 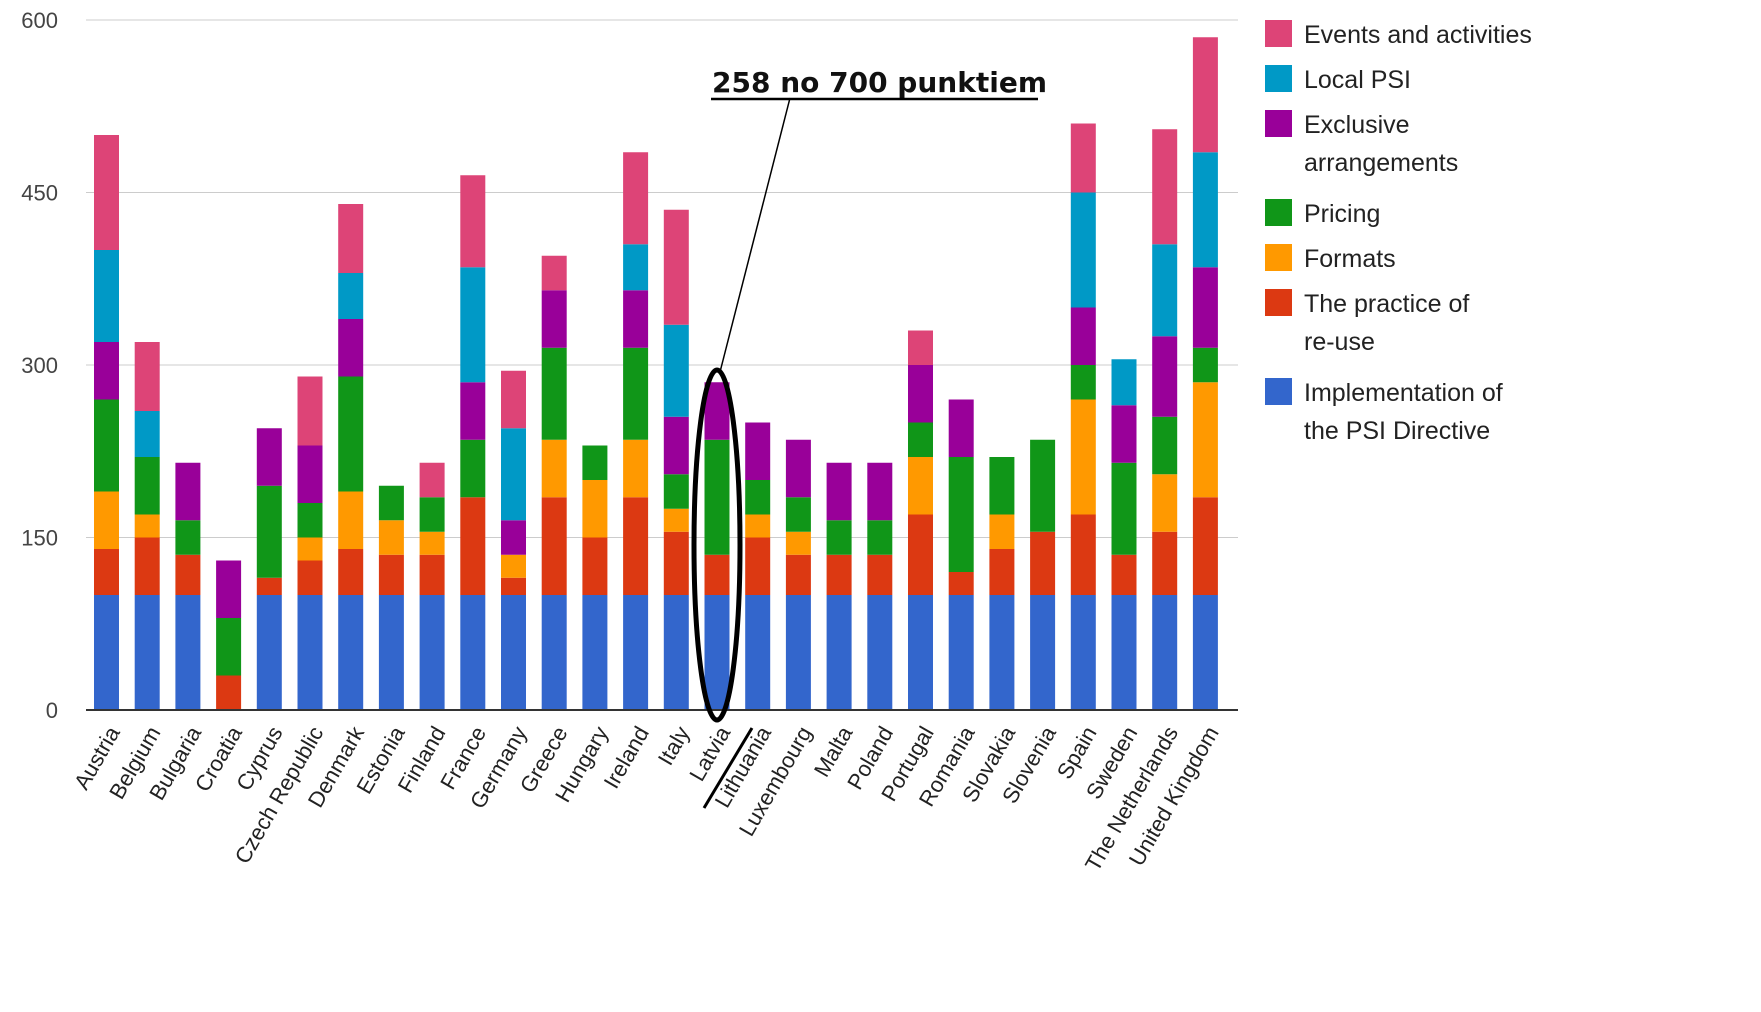 What do you see at coordinates (1357, 125) in the screenshot?
I see `legend-label: Exclusive` at bounding box center [1357, 125].